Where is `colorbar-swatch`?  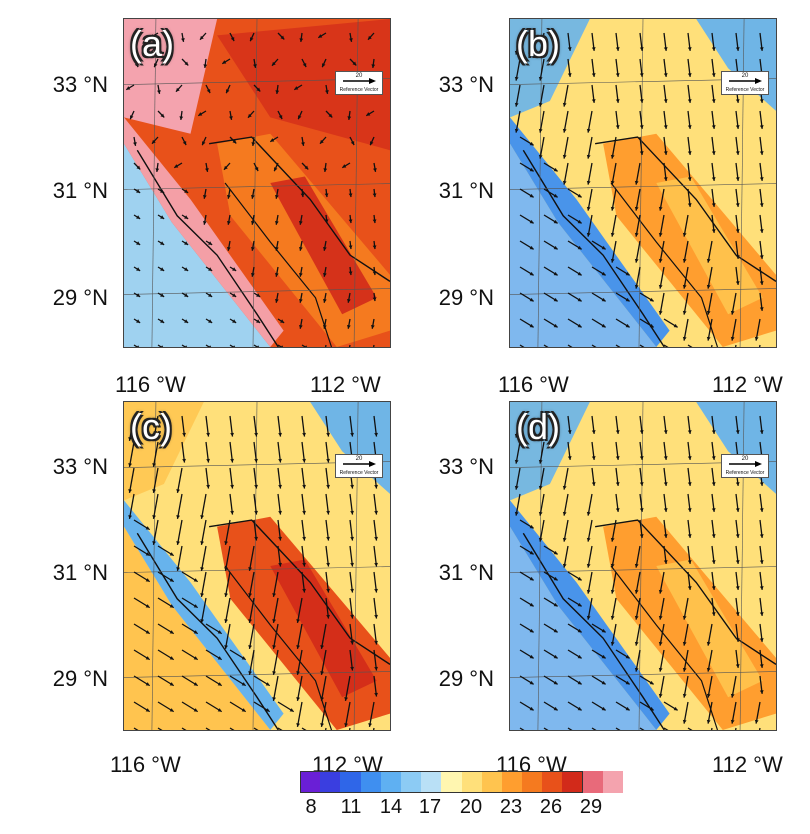
colorbar-swatch is located at coordinates (552, 782).